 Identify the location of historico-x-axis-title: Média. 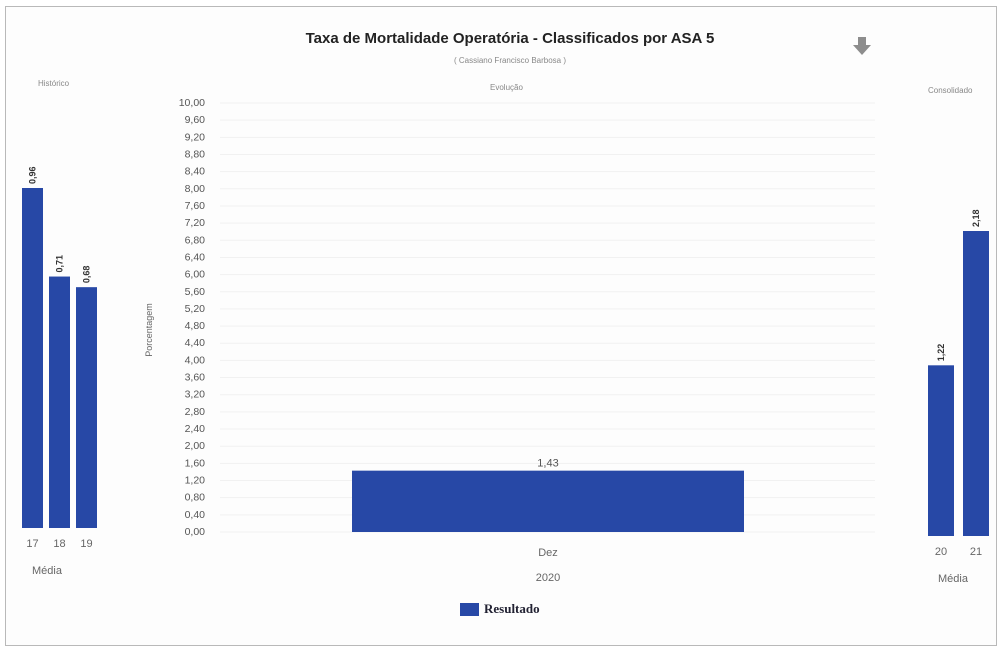
(47, 571).